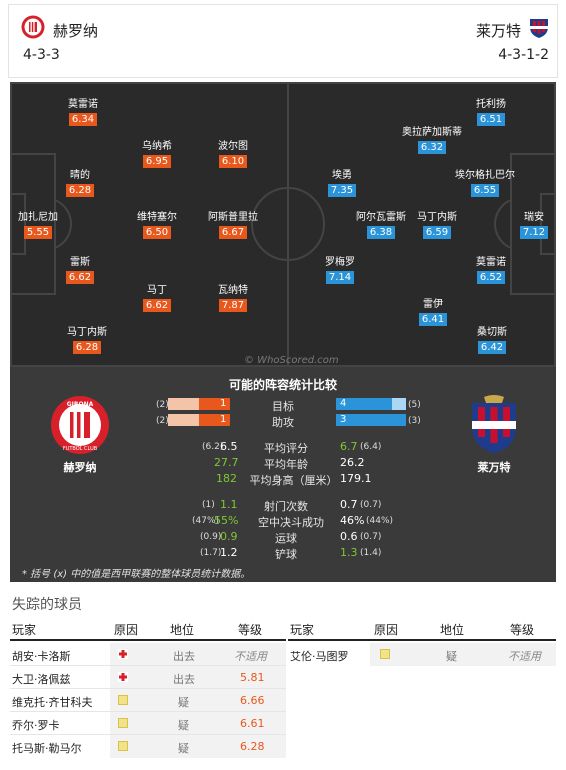 The width and height of the screenshot is (566, 770). I want to click on player-rating: 6.28, so click(80, 190).